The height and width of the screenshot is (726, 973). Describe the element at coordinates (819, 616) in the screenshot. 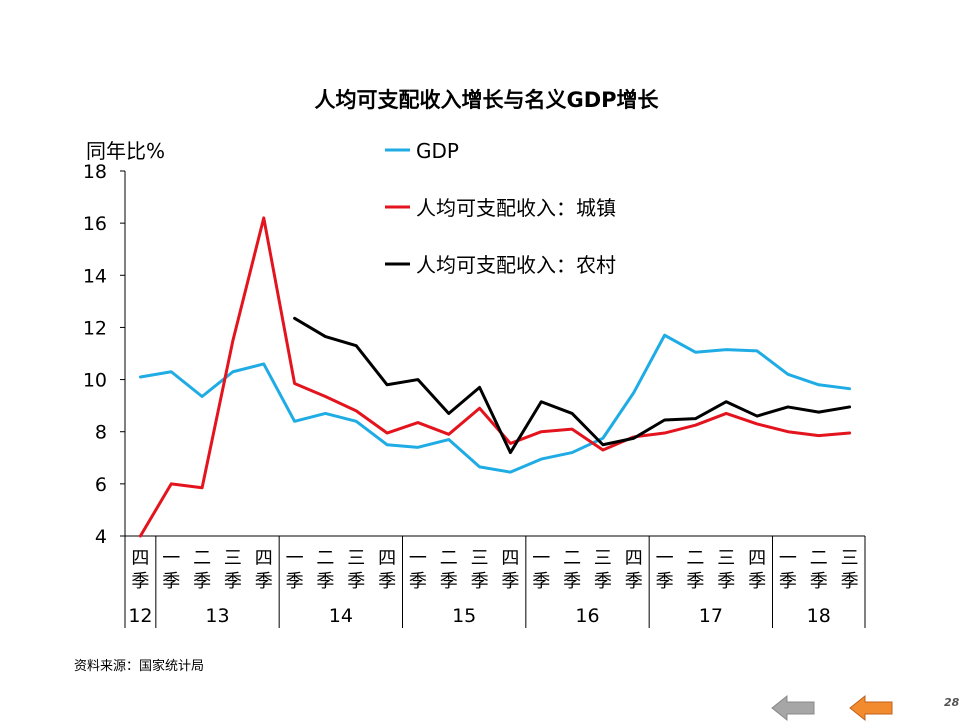

I see `year-label: 18` at that location.